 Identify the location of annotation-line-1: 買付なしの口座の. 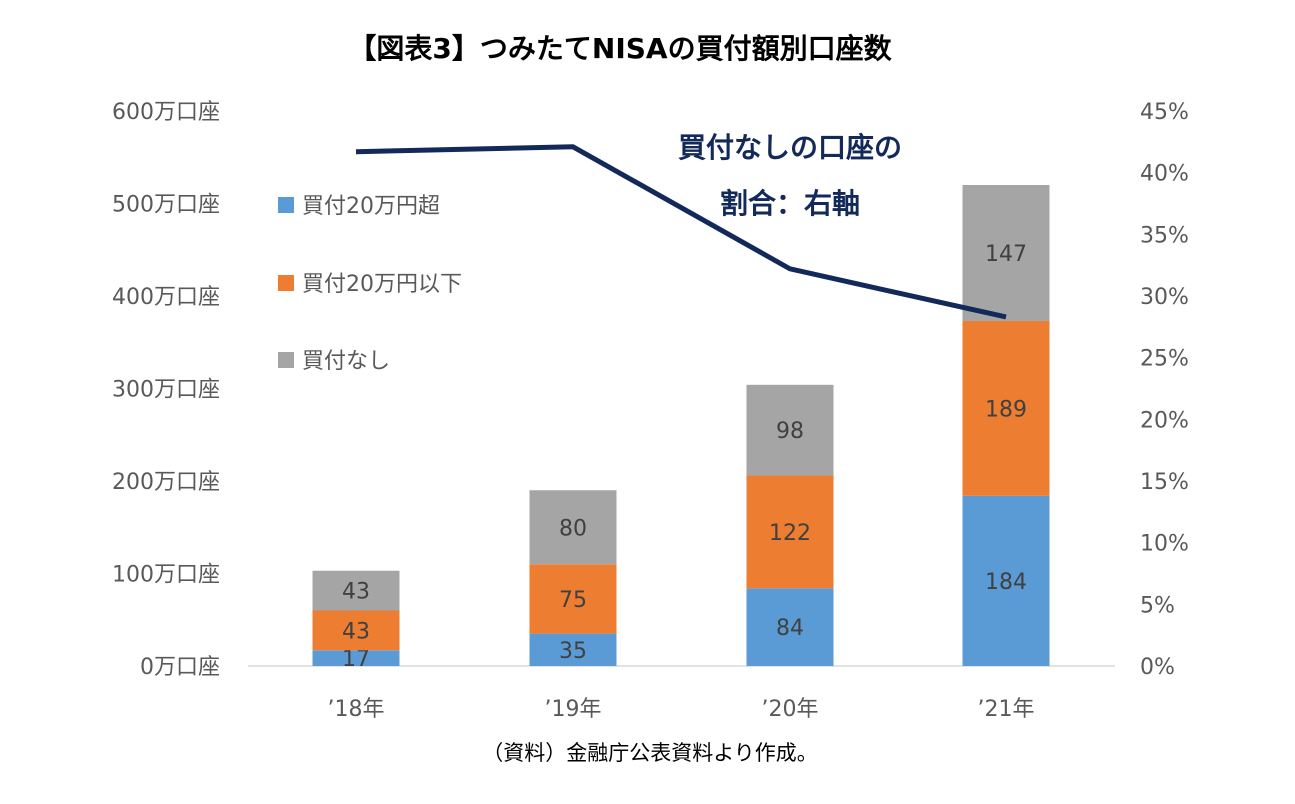
(790, 147).